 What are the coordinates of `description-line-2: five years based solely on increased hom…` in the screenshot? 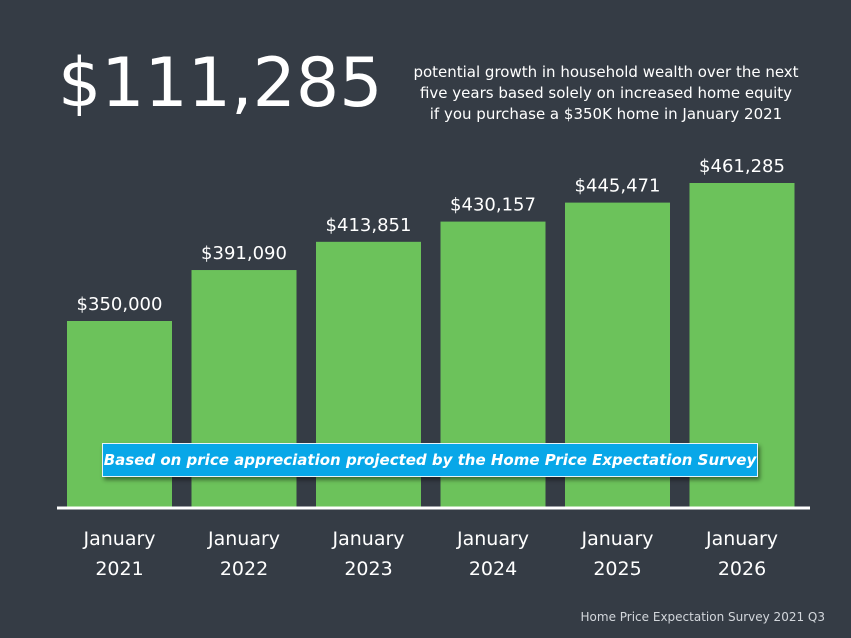 It's located at (606, 93).